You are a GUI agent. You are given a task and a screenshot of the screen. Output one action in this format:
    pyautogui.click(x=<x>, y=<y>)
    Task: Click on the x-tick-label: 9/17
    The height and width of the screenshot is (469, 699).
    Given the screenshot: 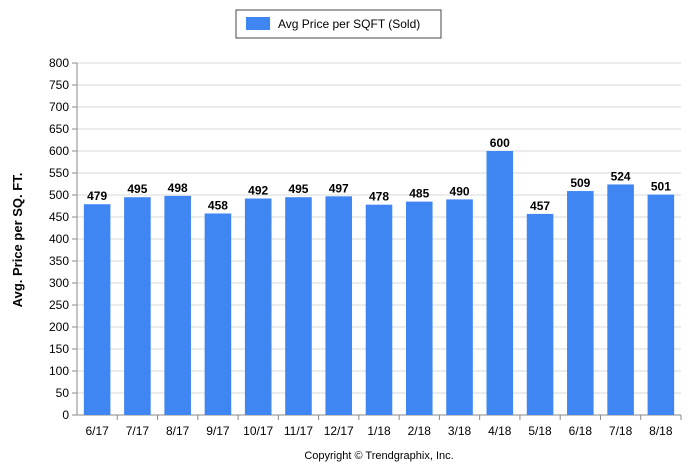 What is the action you would take?
    pyautogui.click(x=218, y=431)
    